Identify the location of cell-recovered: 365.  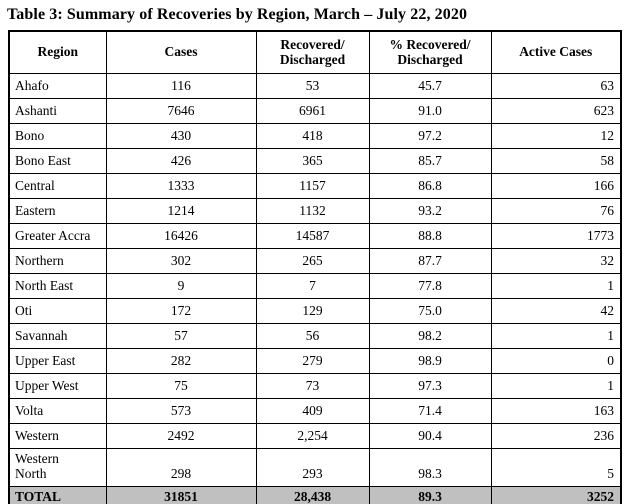
(312, 160).